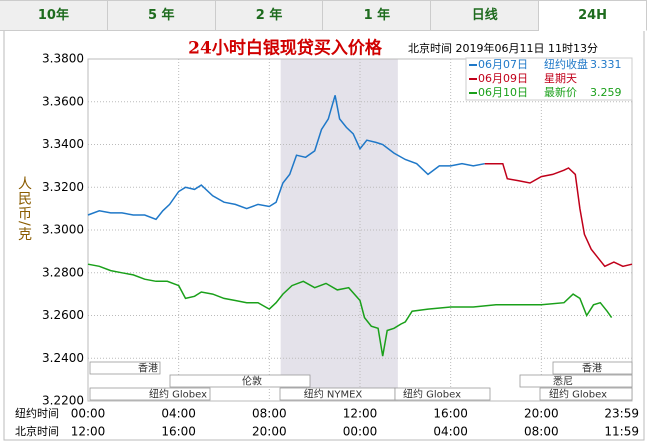 Image resolution: width=647 pixels, height=441 pixels. Describe the element at coordinates (285, 48) in the screenshot. I see `chart-title: 24小时白银现贷买入价格` at that location.